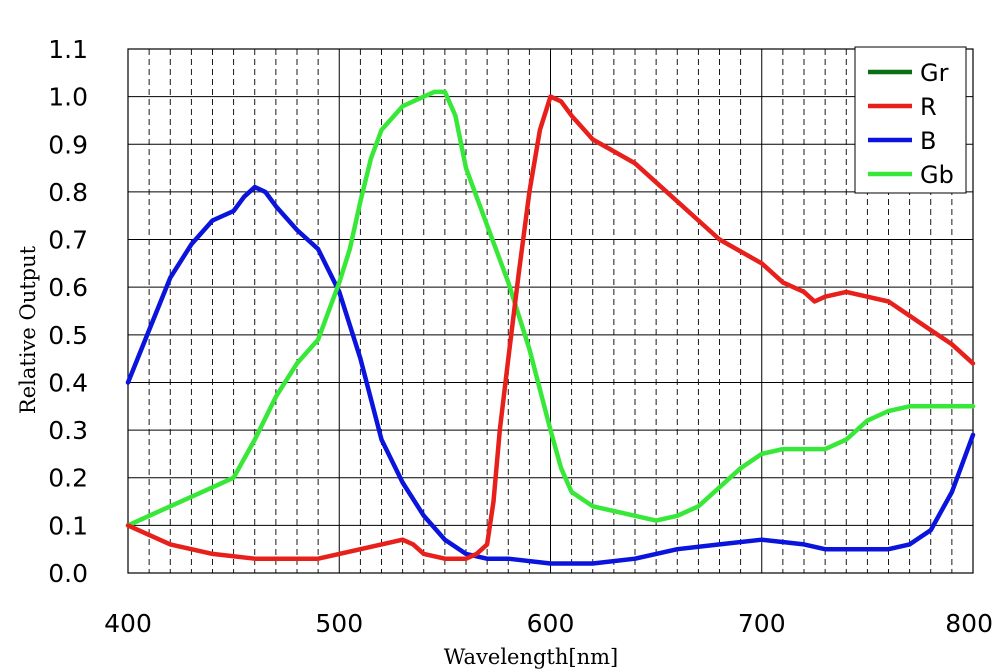  I want to click on x-tick-labels: 400 500 600 700 800, so click(548, 623).